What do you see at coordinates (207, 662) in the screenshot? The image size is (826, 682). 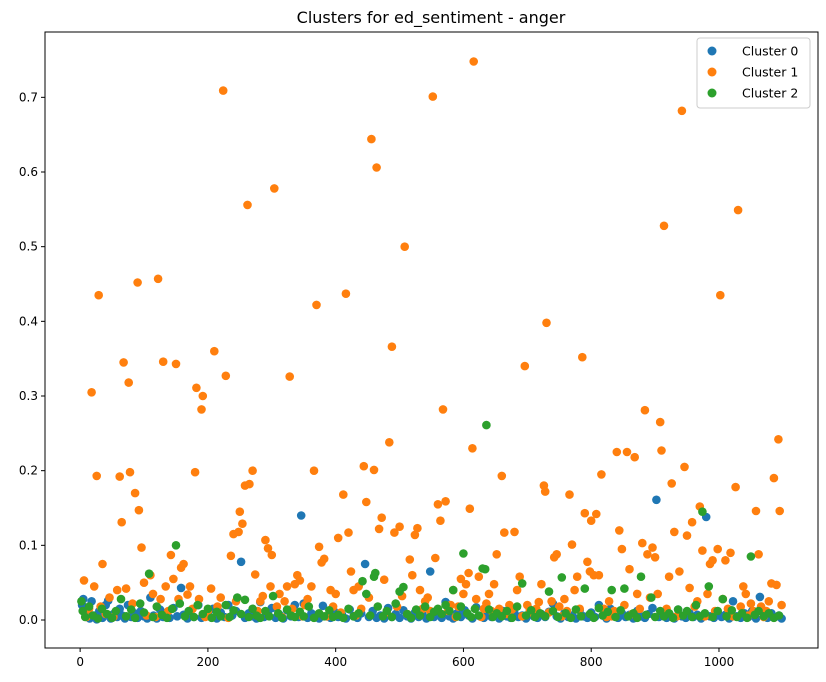 I see `x-tick-label: 200` at bounding box center [207, 662].